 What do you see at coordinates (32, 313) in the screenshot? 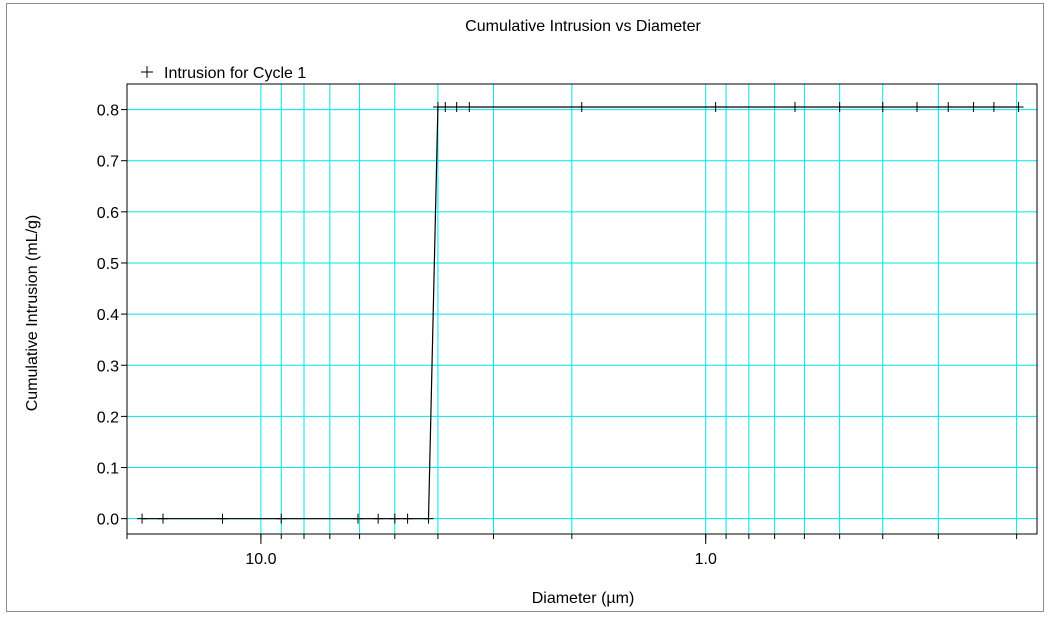
I see `y-axis-label: Cumulative Intrusion (mL/g)` at bounding box center [32, 313].